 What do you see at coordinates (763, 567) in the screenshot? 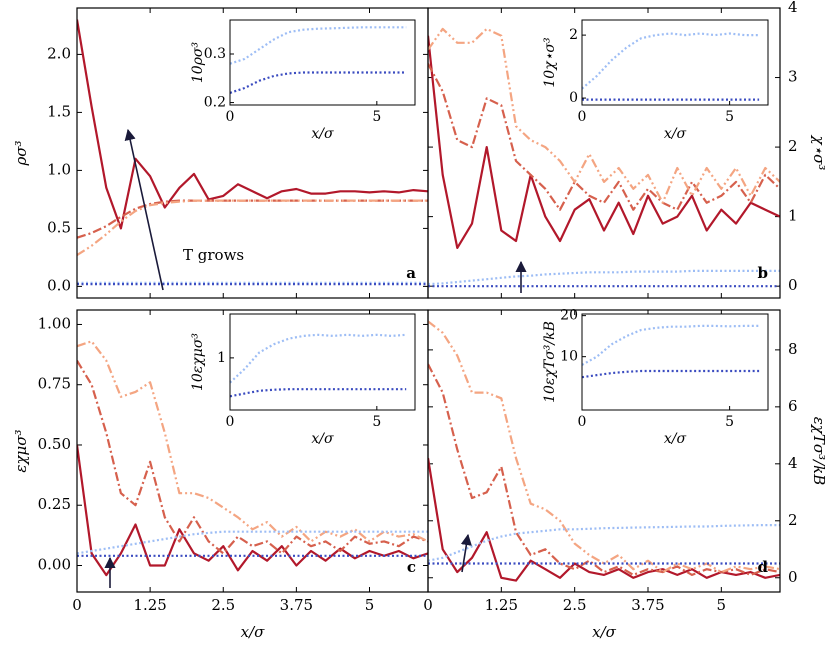
I see `panel-label: d` at bounding box center [763, 567].